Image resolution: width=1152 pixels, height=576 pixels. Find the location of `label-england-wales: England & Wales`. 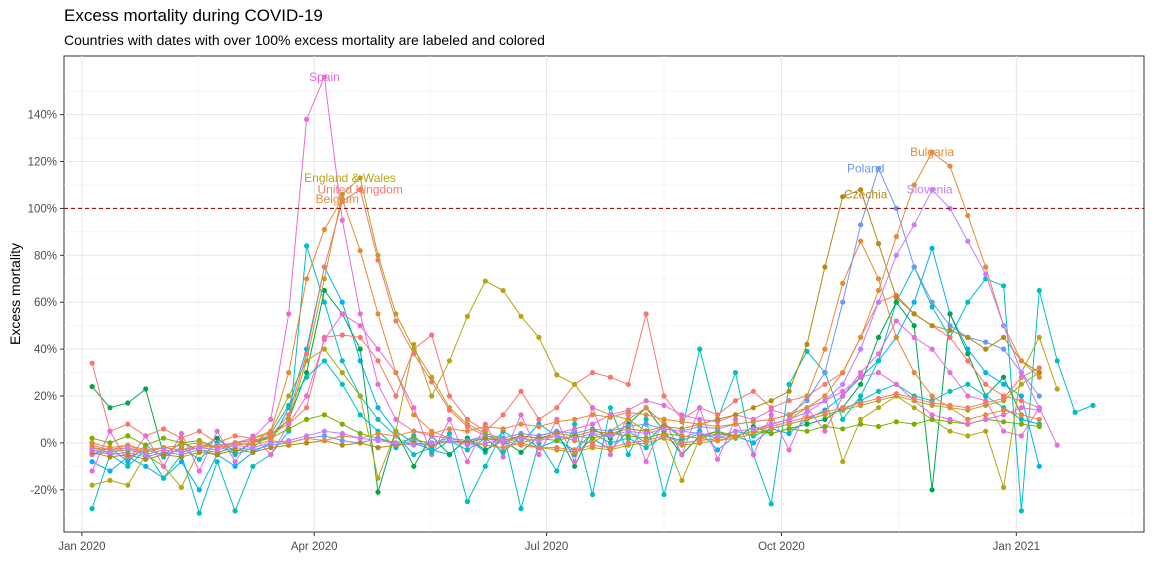

label-england-wales: England & Wales is located at coordinates (350, 178).